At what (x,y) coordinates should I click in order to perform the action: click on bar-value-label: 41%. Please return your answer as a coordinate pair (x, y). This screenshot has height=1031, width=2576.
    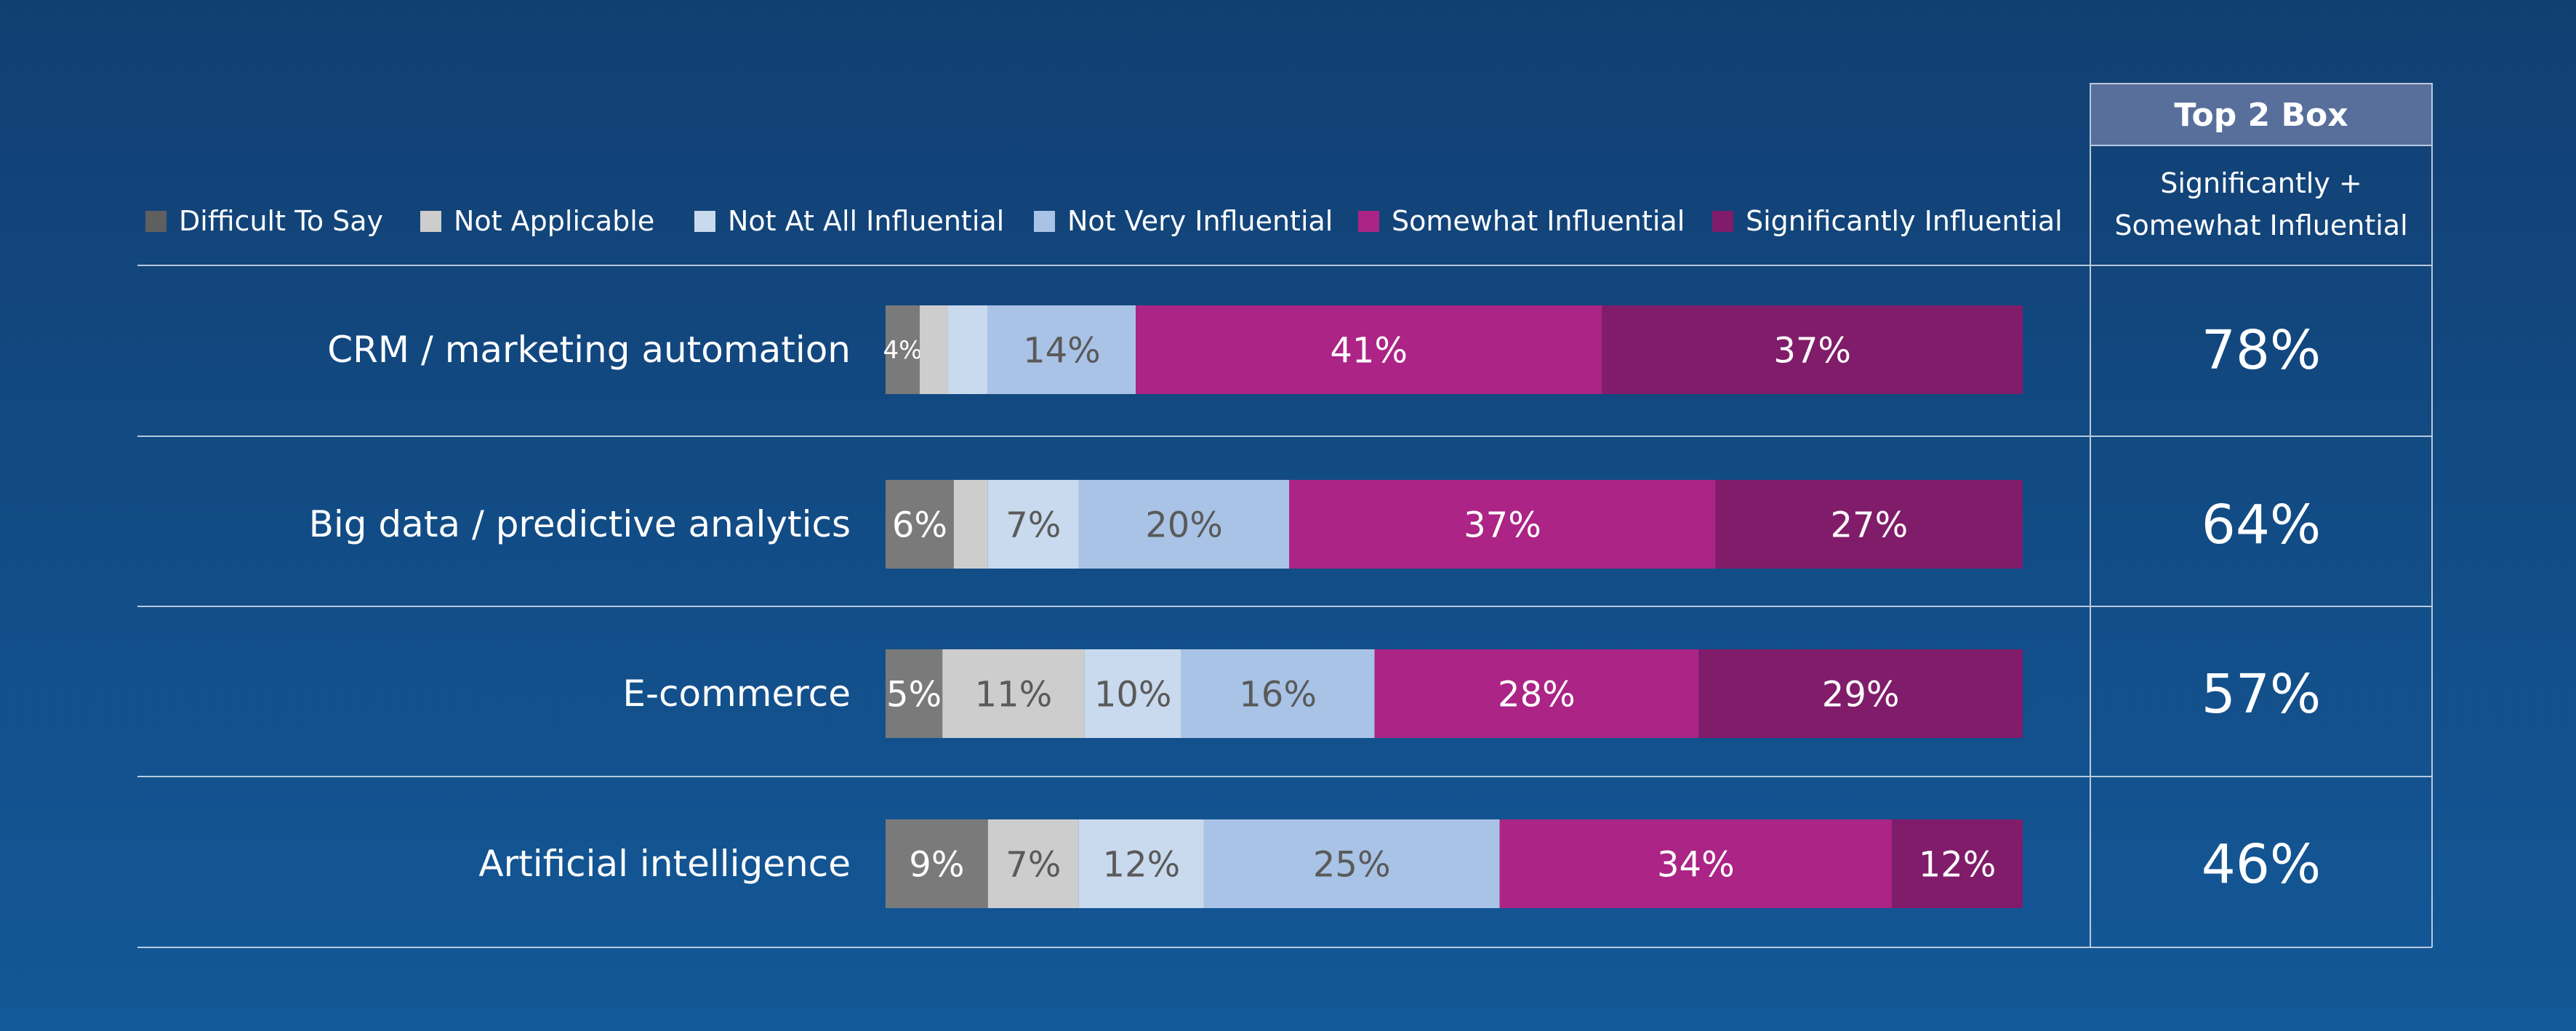
    Looking at the image, I should click on (1369, 350).